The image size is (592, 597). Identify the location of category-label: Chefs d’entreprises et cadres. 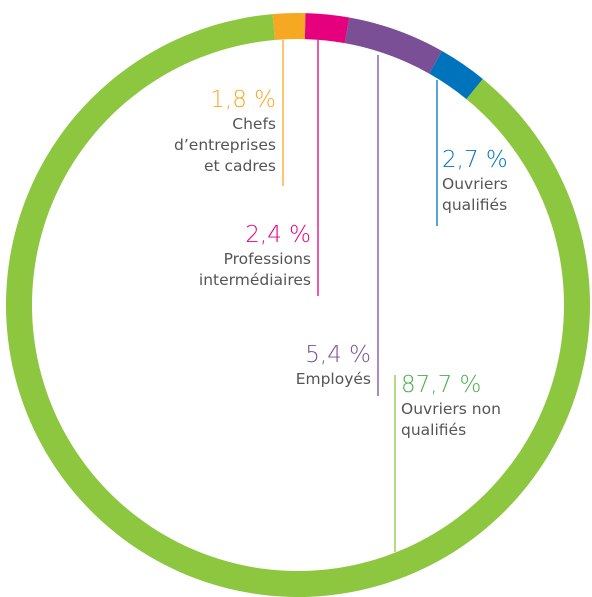
(225, 145).